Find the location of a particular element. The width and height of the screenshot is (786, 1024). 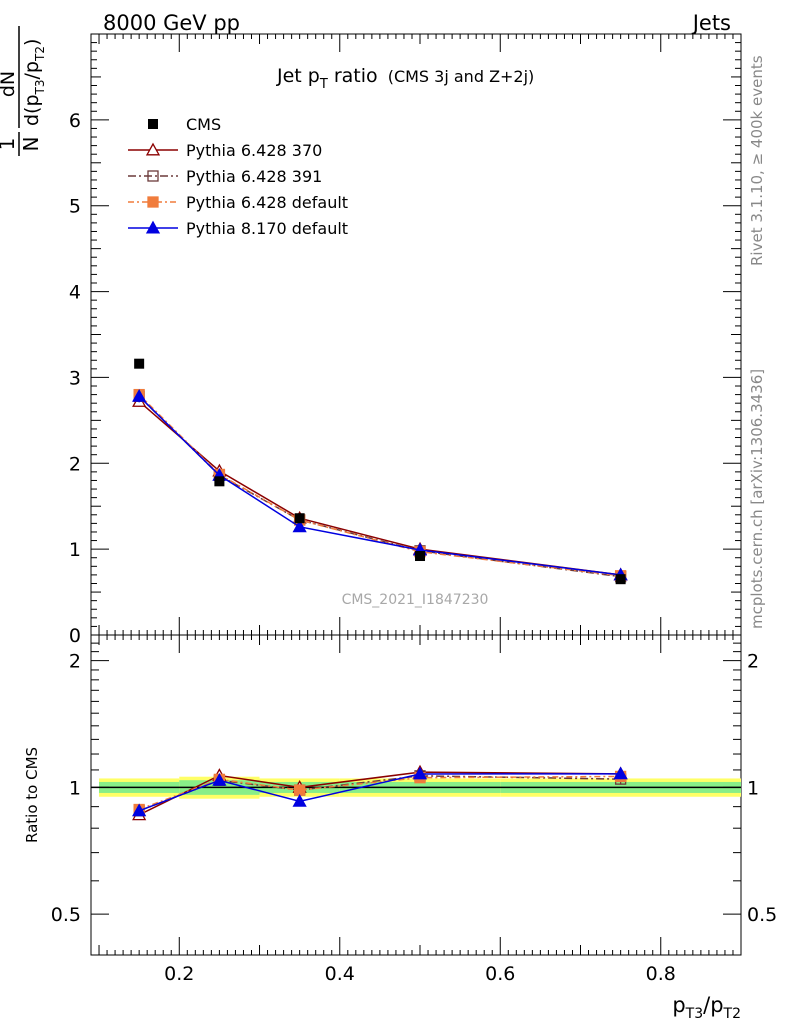

header-right: Jets is located at coordinates (711, 23).